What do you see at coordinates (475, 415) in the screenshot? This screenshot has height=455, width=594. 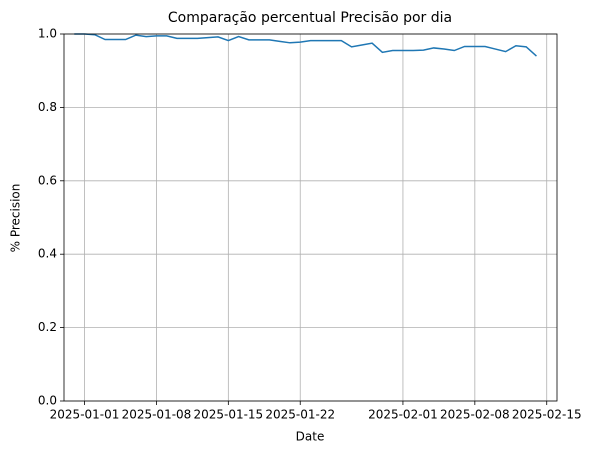 I see `x-tick-label: 2025-02-08` at bounding box center [475, 415].